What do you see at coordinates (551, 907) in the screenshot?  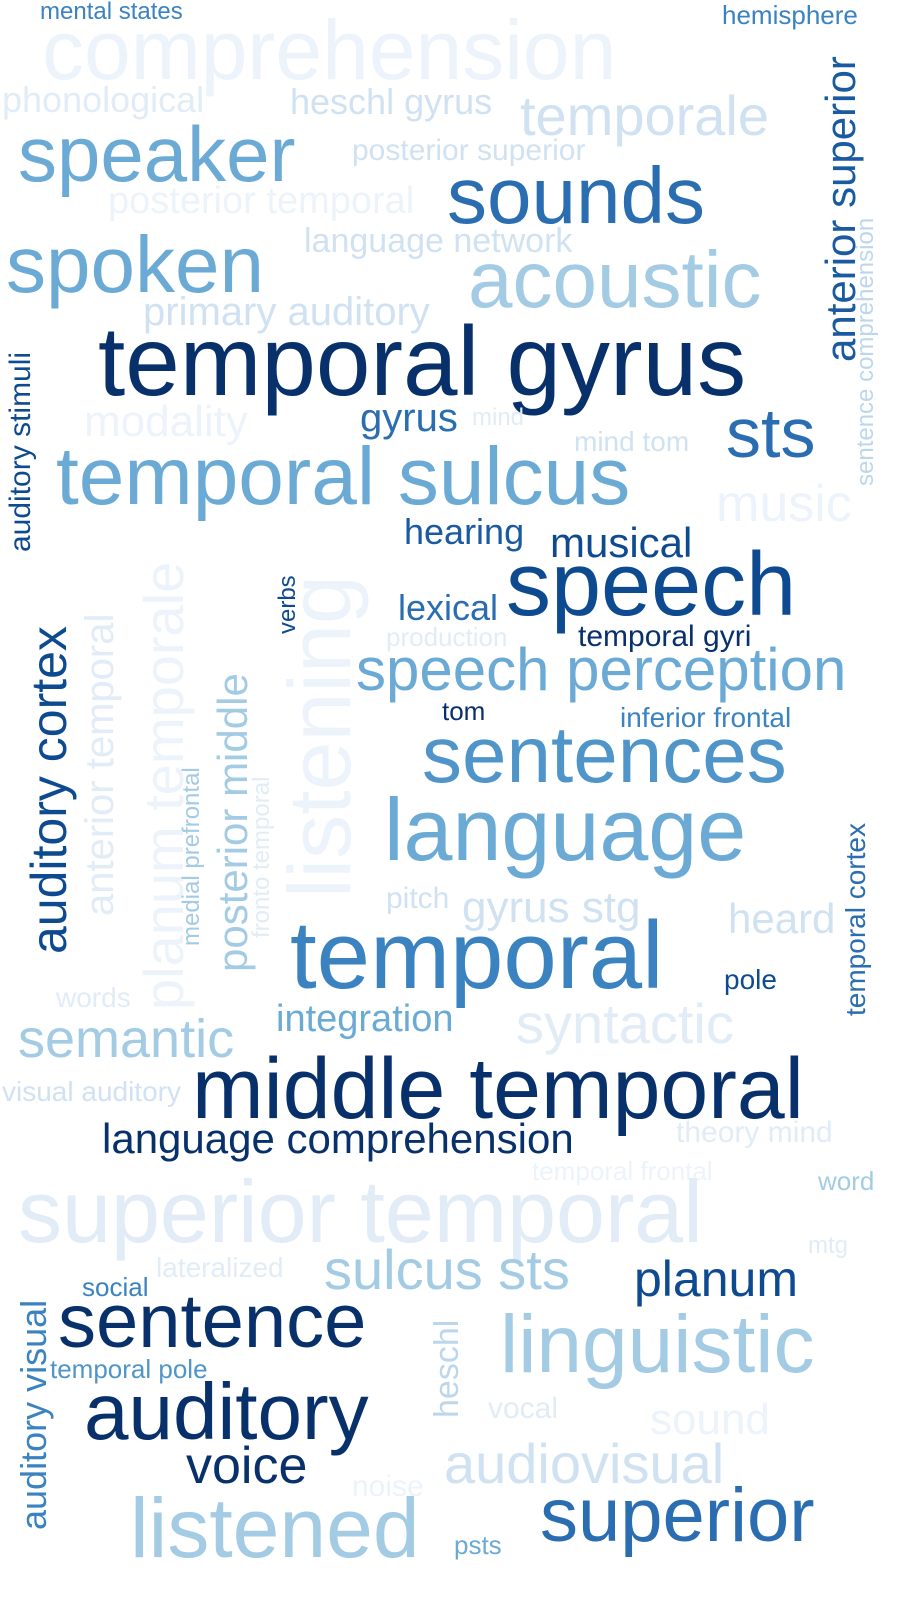 I see `word-gyrus-stg: gyrus stg` at bounding box center [551, 907].